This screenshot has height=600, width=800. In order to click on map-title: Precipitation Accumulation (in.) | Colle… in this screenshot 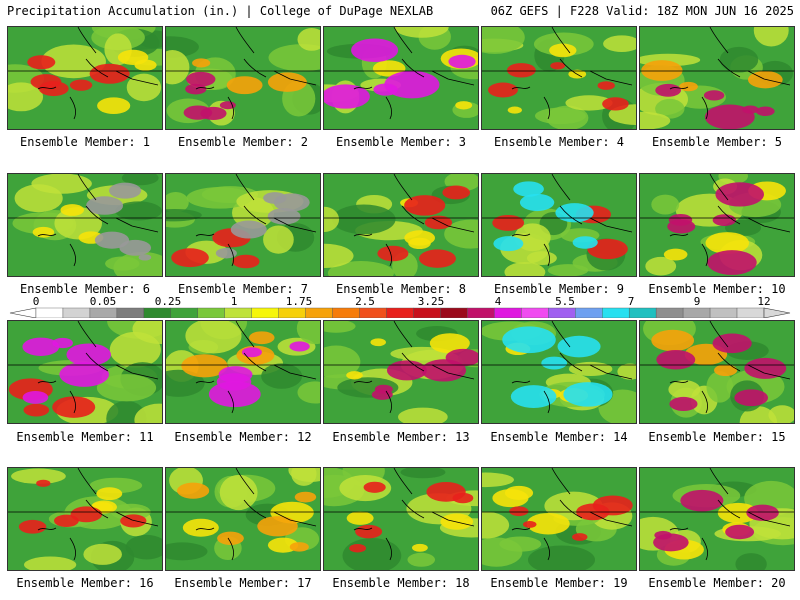, I will do `click(220, 11)`.